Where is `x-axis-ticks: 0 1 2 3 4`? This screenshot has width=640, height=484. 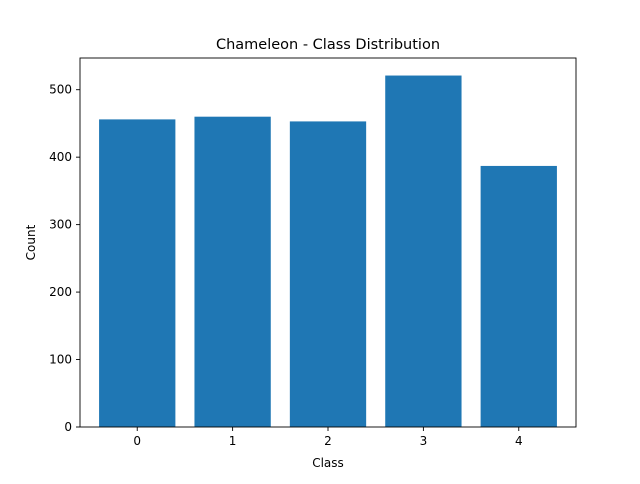 x-axis-ticks: 0 1 2 3 4 is located at coordinates (328, 437).